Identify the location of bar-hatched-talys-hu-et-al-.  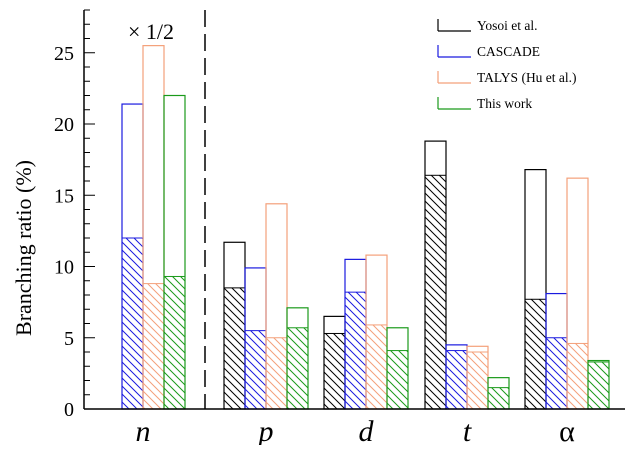
(577, 376).